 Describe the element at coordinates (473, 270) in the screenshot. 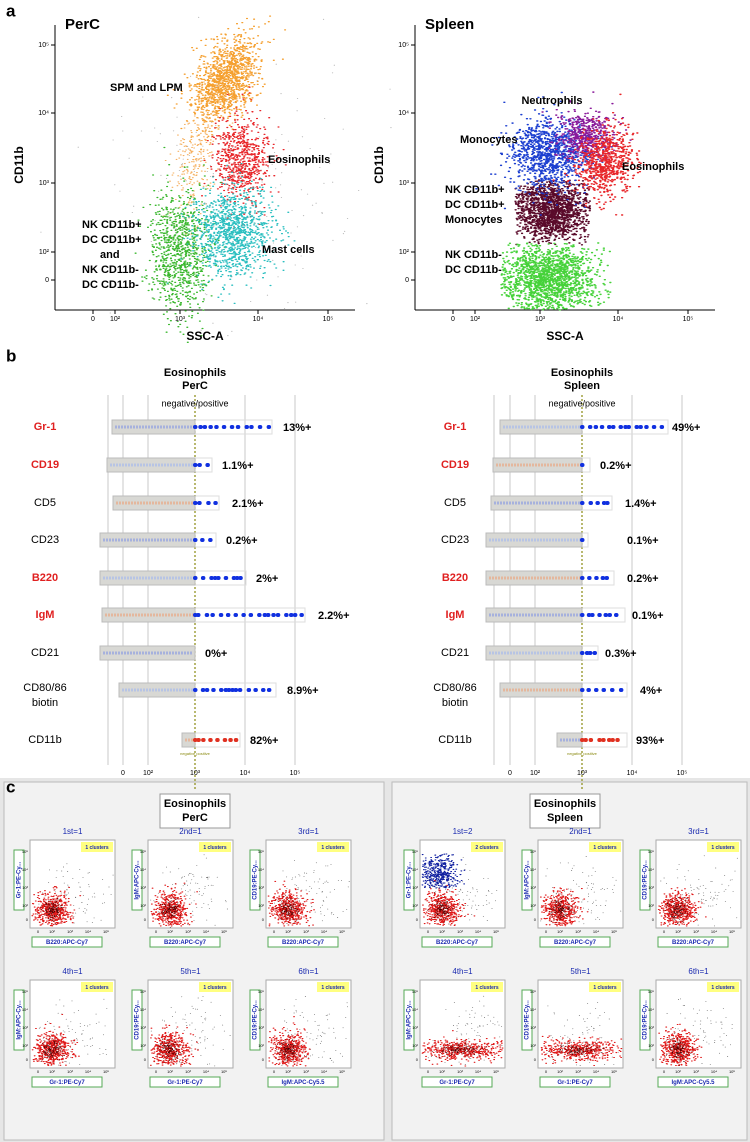

I see `population-label: DC CD11b-` at that location.